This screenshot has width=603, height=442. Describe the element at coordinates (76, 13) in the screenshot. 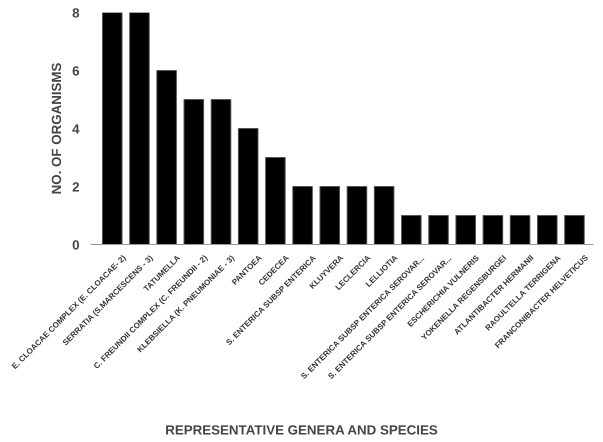

I see `y-tick-label: 8` at that location.